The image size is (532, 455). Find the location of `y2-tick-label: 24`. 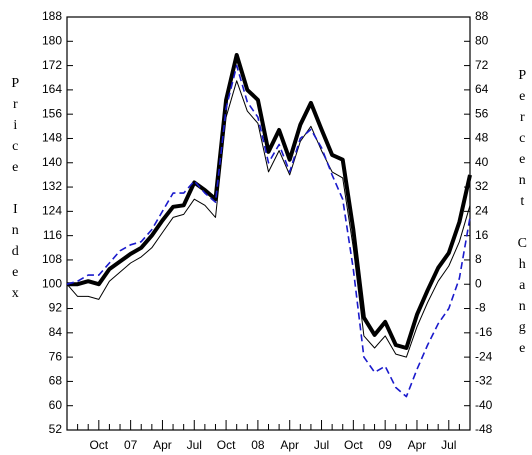

y2-tick-label: 24 is located at coordinates (482, 211).